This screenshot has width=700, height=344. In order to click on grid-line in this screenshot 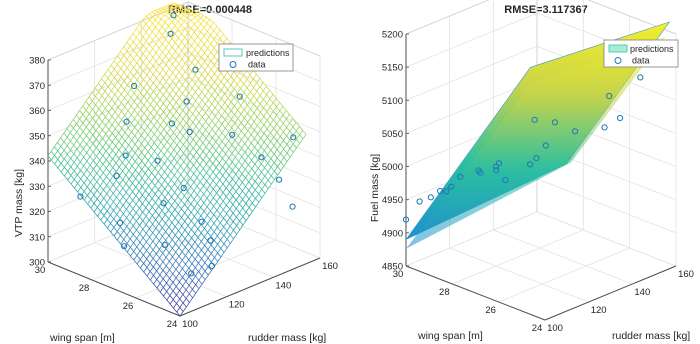, I will do `click(206, 269)`.